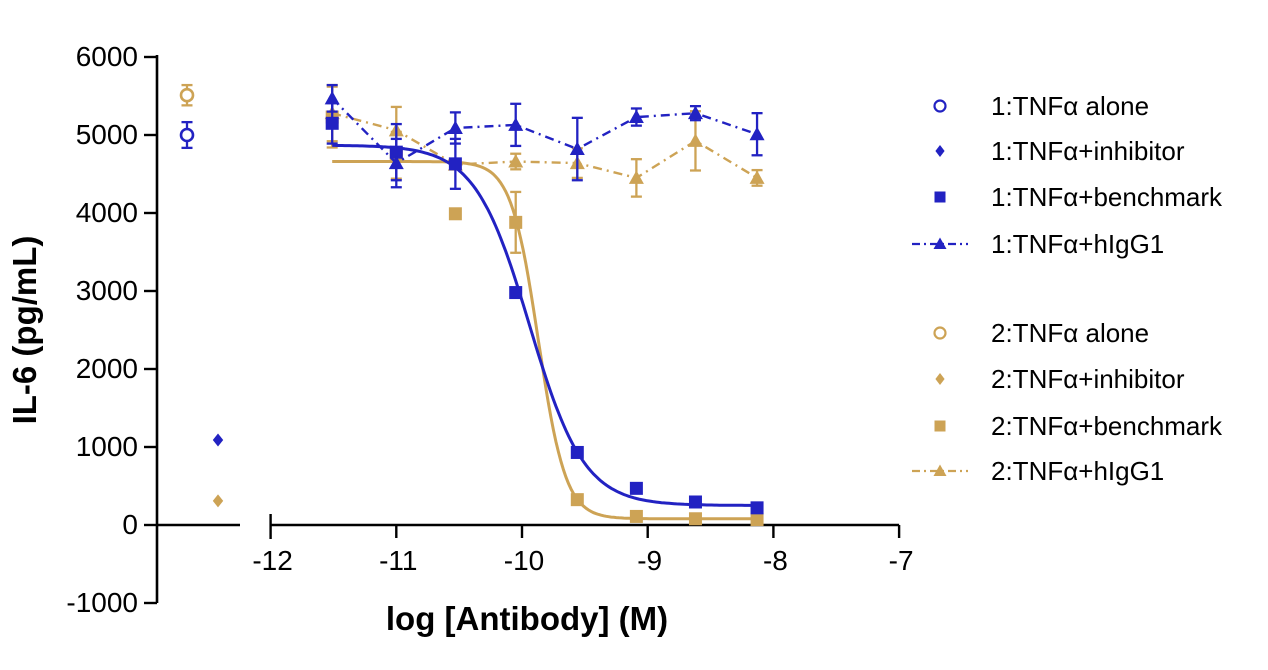  What do you see at coordinates (1077, 244) in the screenshot?
I see `legend-label: 1:TNFα+hIgG1` at bounding box center [1077, 244].